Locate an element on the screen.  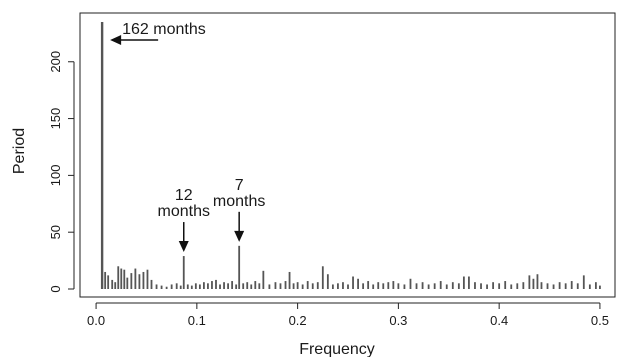
y-tick-label: 150 is located at coordinates (55, 119).